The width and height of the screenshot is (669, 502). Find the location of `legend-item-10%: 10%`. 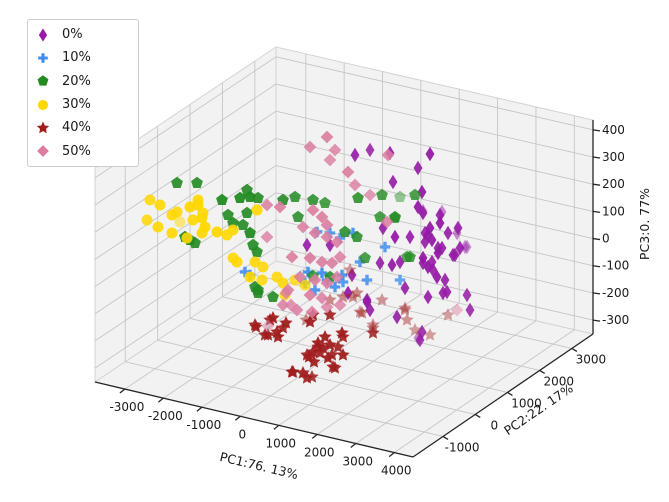

legend-item-10%: 10% is located at coordinates (83, 58).